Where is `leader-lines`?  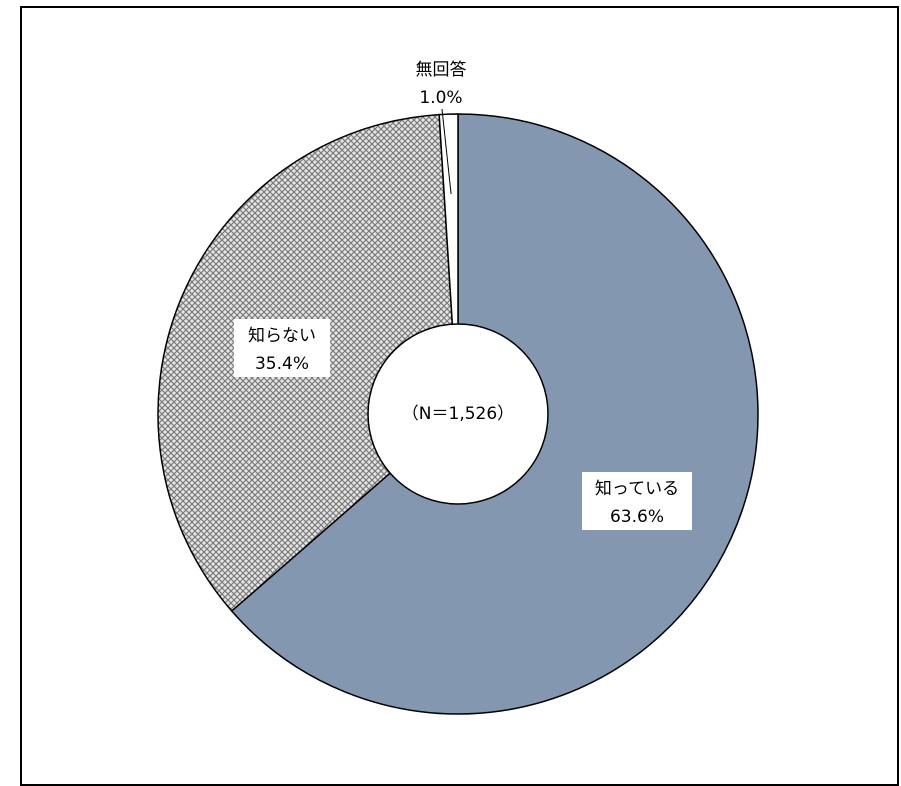 leader-lines is located at coordinates (446, 151).